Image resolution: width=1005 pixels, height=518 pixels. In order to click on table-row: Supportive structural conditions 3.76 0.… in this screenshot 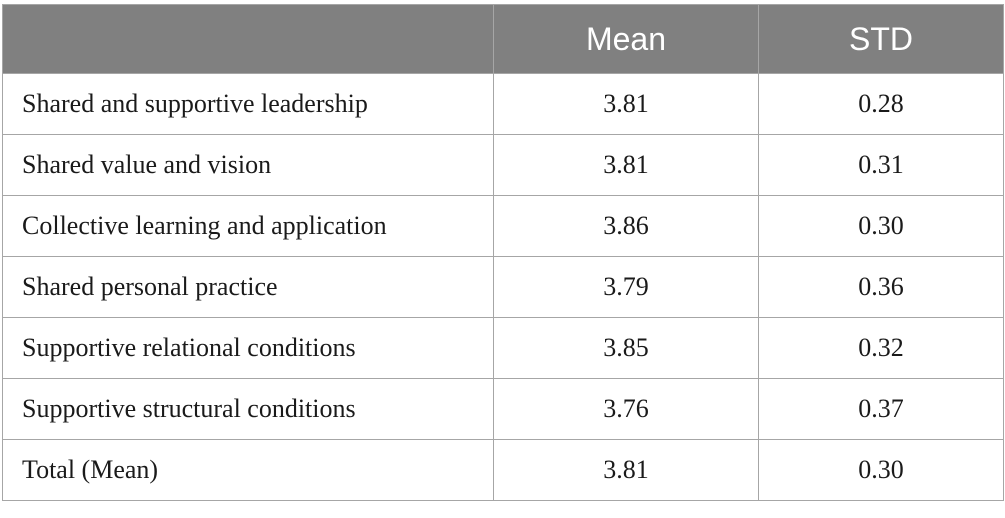, I will do `click(503, 409)`.